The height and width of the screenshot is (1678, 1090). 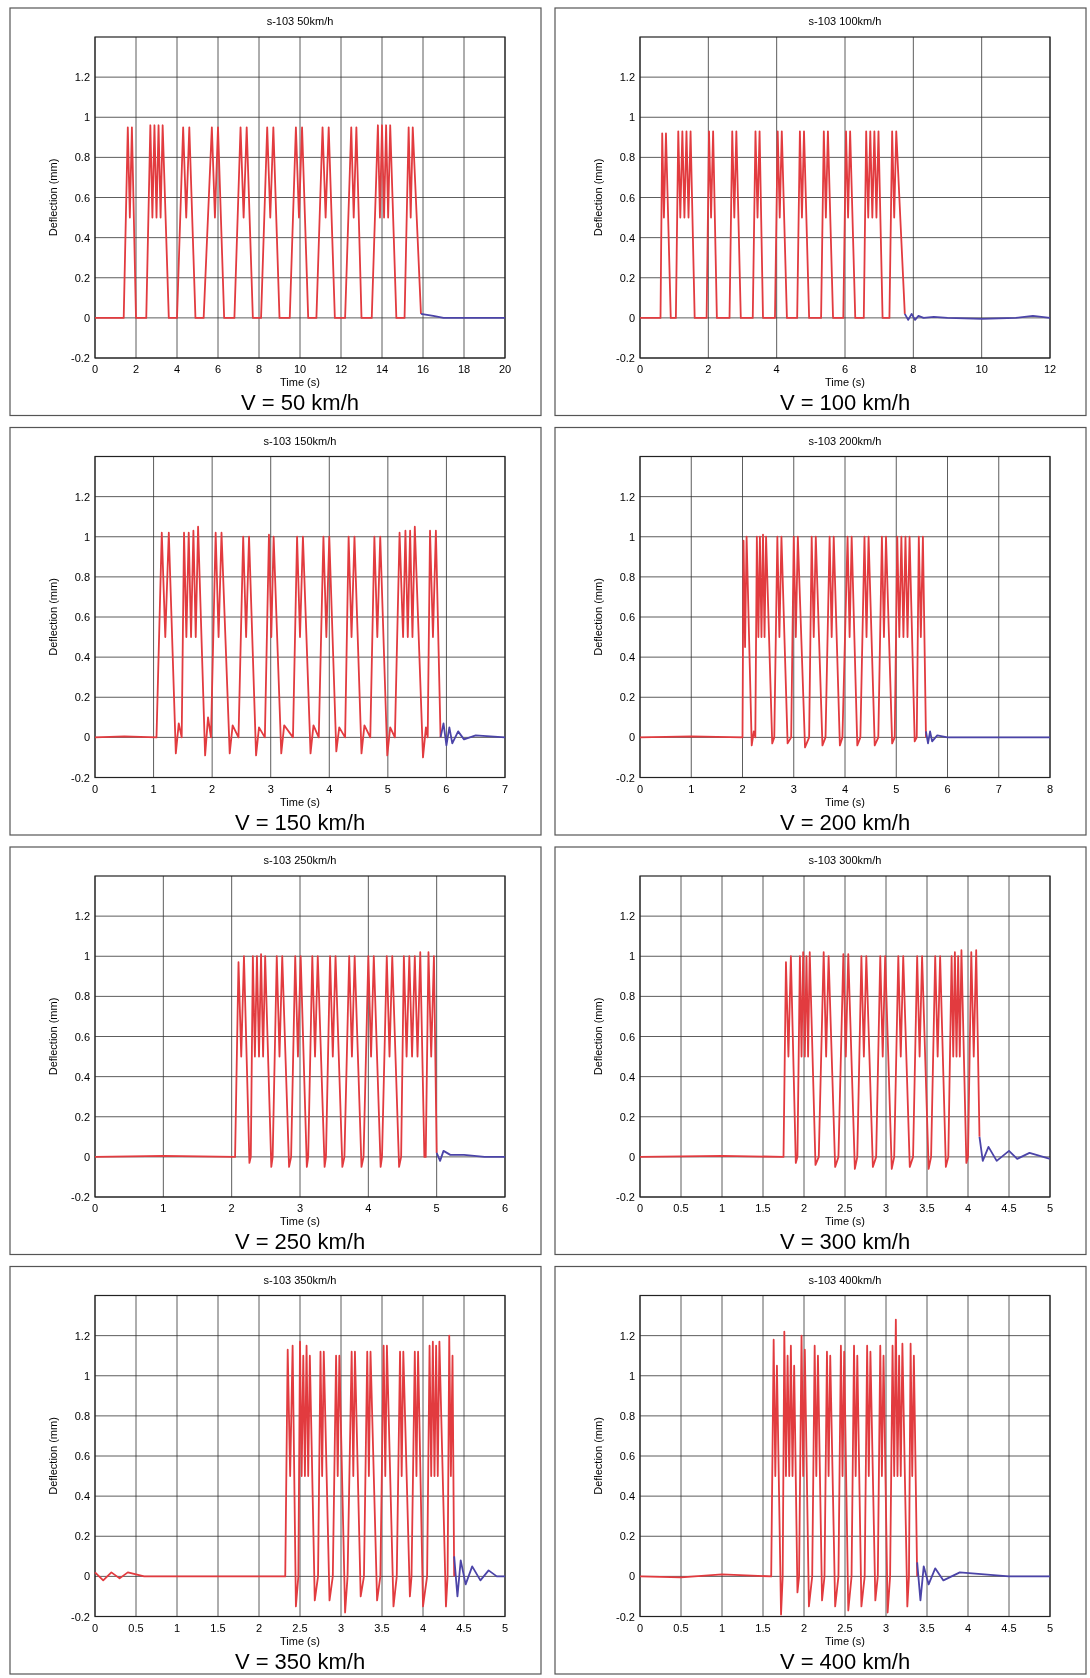 What do you see at coordinates (423, 369) in the screenshot?
I see `x-tick-label: 16` at bounding box center [423, 369].